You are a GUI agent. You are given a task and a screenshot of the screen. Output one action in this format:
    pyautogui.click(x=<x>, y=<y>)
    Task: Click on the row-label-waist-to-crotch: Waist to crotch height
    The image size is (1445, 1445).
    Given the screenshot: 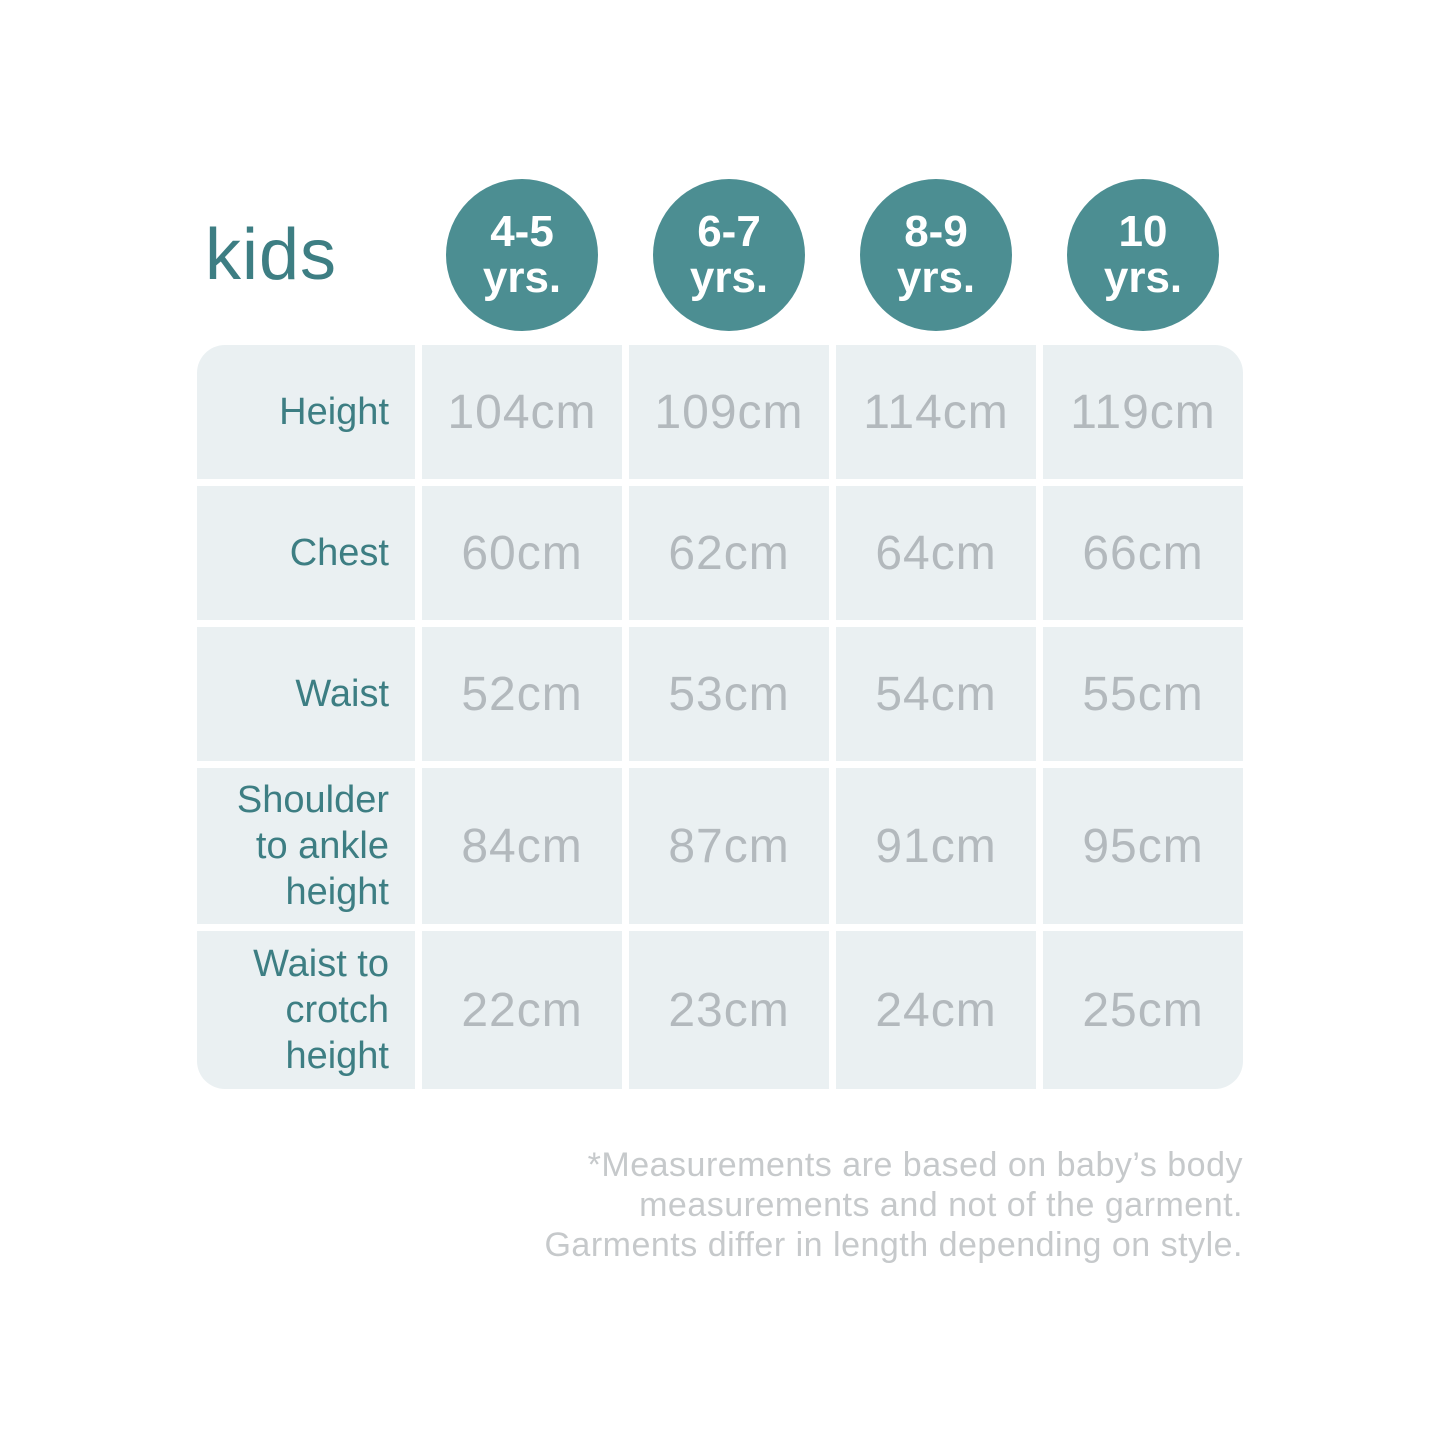 What is the action you would take?
    pyautogui.click(x=306, y=1010)
    